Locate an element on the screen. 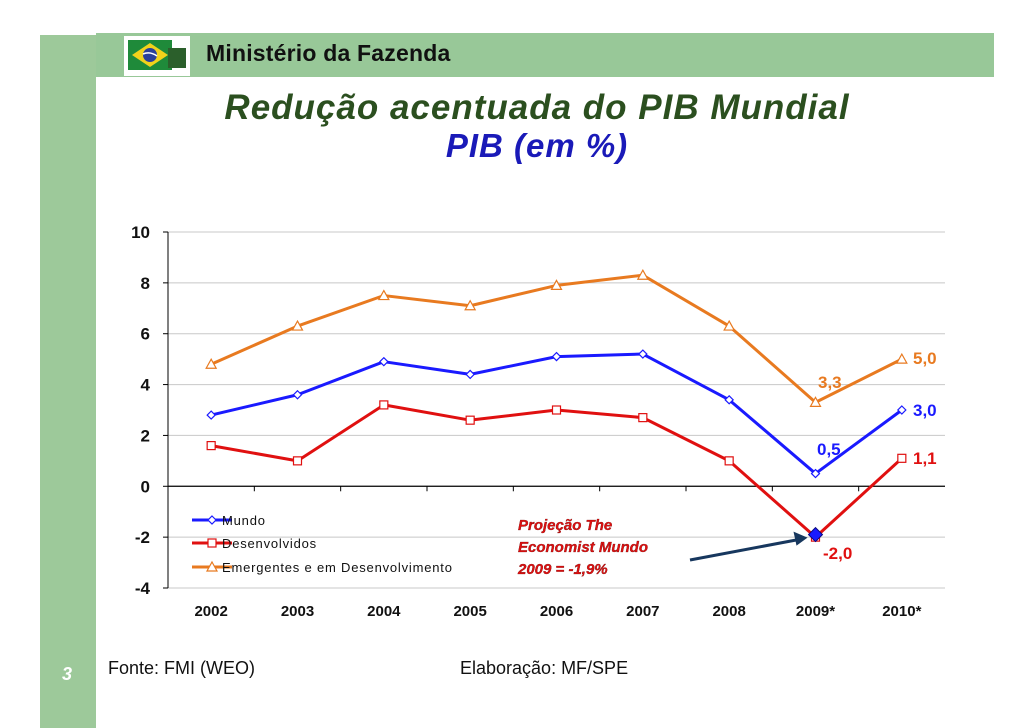 The image size is (1030, 728). y-tick-label: 2 is located at coordinates (145, 435).